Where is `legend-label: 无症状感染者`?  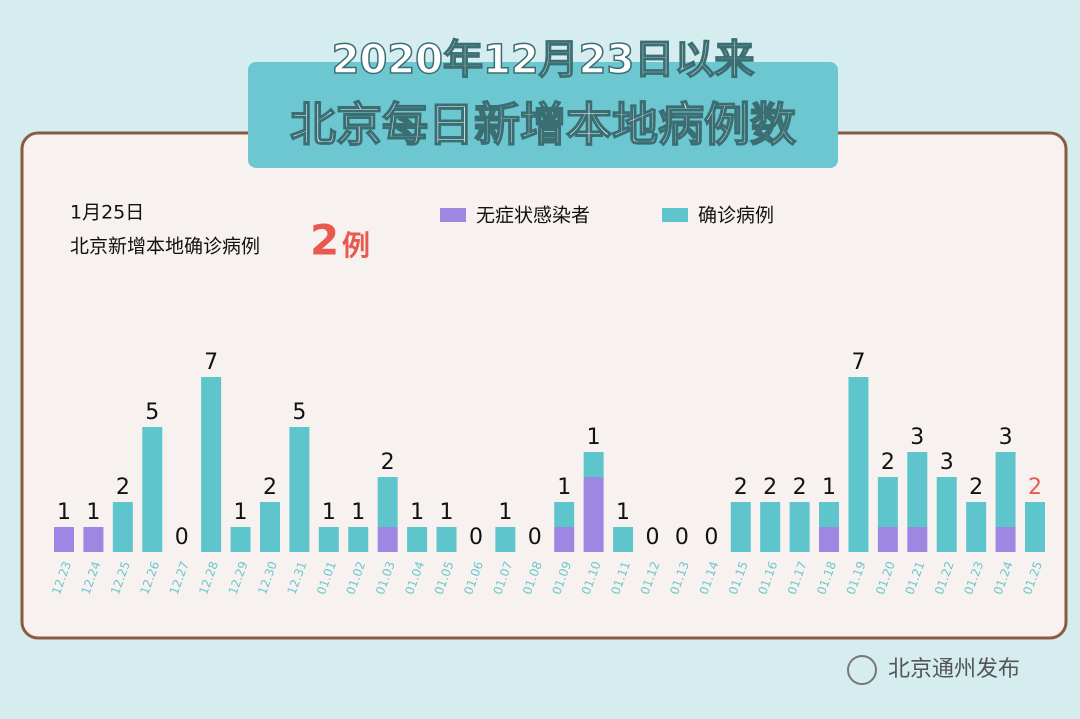 legend-label: 无症状感染者 is located at coordinates (533, 216).